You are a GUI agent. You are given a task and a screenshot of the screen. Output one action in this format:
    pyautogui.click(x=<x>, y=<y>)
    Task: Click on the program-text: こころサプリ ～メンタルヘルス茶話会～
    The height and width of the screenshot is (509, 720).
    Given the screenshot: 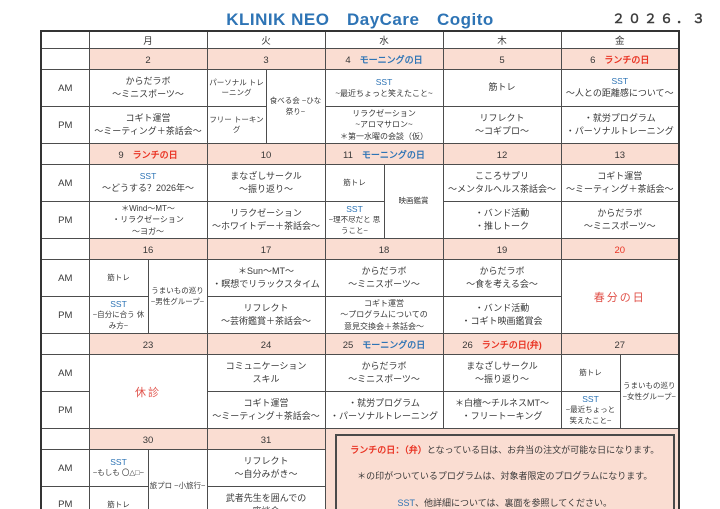 What is the action you would take?
    pyautogui.click(x=501, y=182)
    